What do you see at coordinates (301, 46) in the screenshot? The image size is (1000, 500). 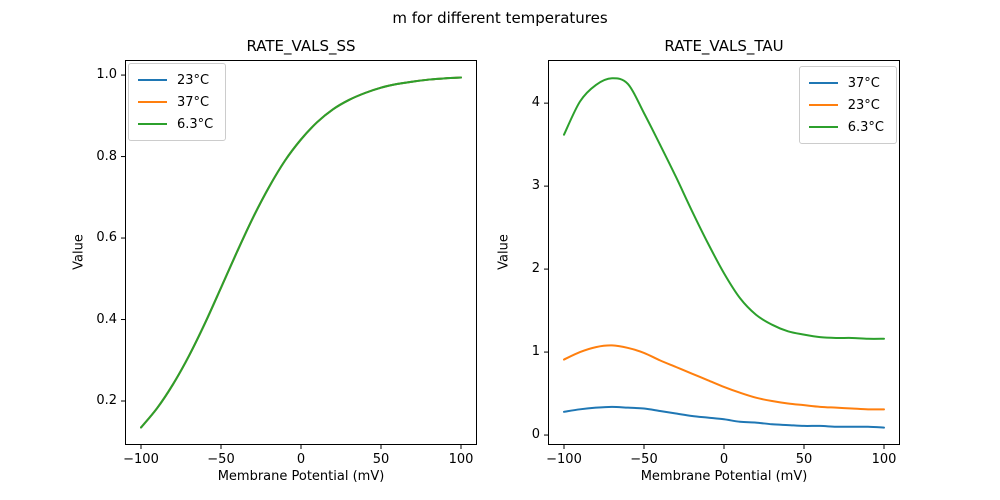 I see `left-subplot-title: RATE_VALS_SS` at bounding box center [301, 46].